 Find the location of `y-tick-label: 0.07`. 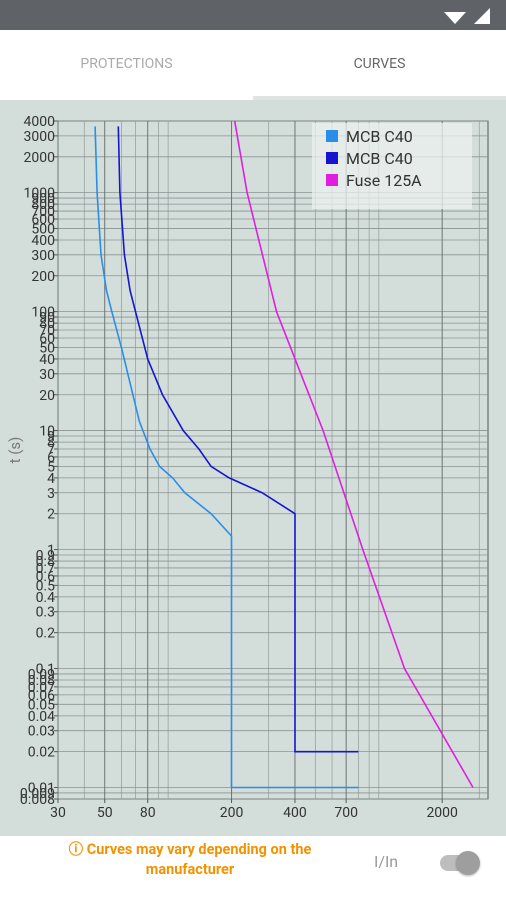

y-tick-label: 0.07 is located at coordinates (41, 688).